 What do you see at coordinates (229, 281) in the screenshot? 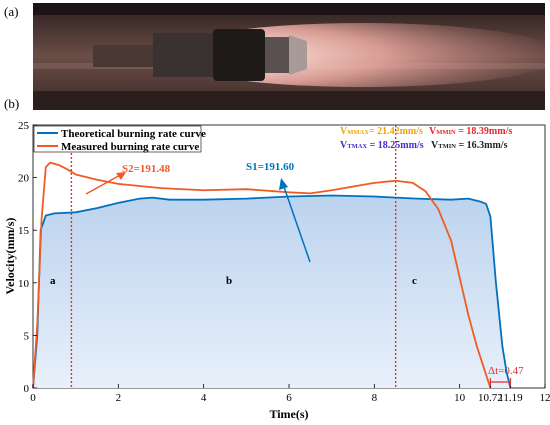
I see `region-b-label: b` at bounding box center [229, 281].